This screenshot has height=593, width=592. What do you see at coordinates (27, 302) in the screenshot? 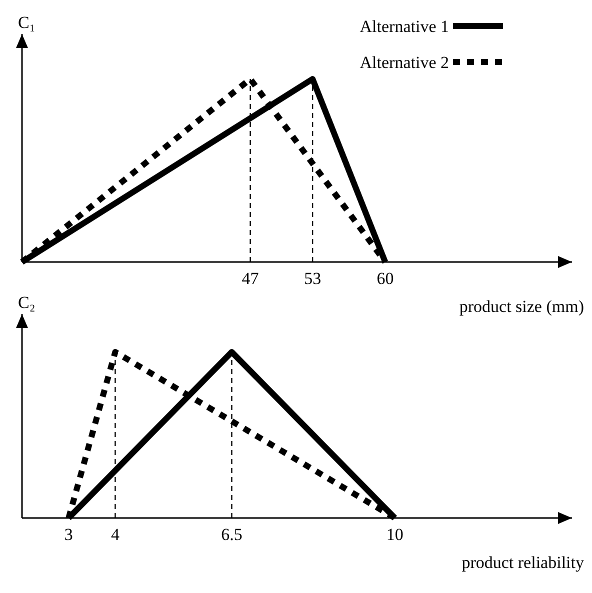
I see `y-axis-title: C₂` at bounding box center [27, 302].